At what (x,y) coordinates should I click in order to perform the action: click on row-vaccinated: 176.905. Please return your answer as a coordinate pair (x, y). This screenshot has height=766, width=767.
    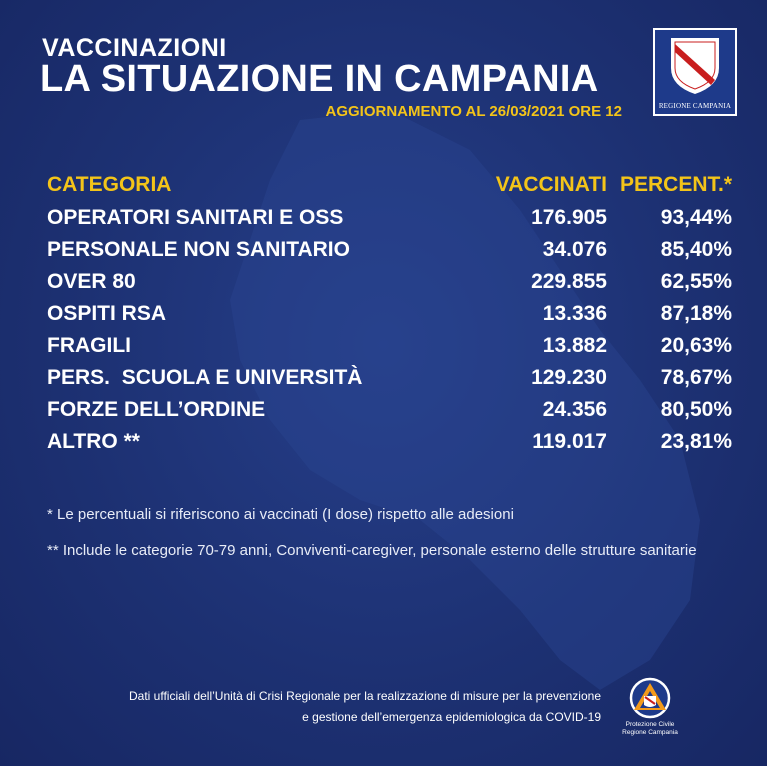
    Looking at the image, I should click on (569, 217).